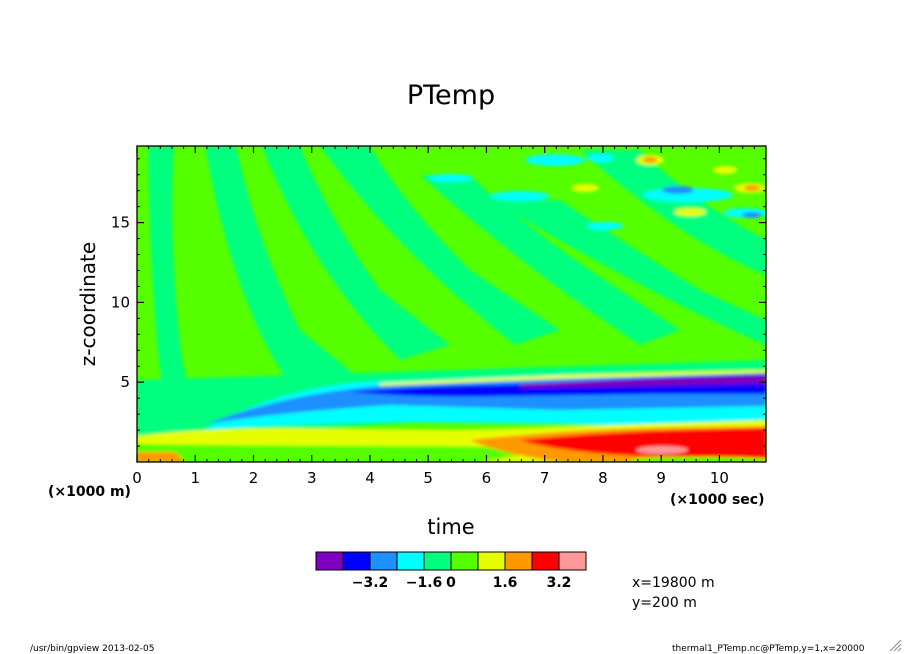  What do you see at coordinates (428, 478) in the screenshot?
I see `x-tick-label: 5` at bounding box center [428, 478].